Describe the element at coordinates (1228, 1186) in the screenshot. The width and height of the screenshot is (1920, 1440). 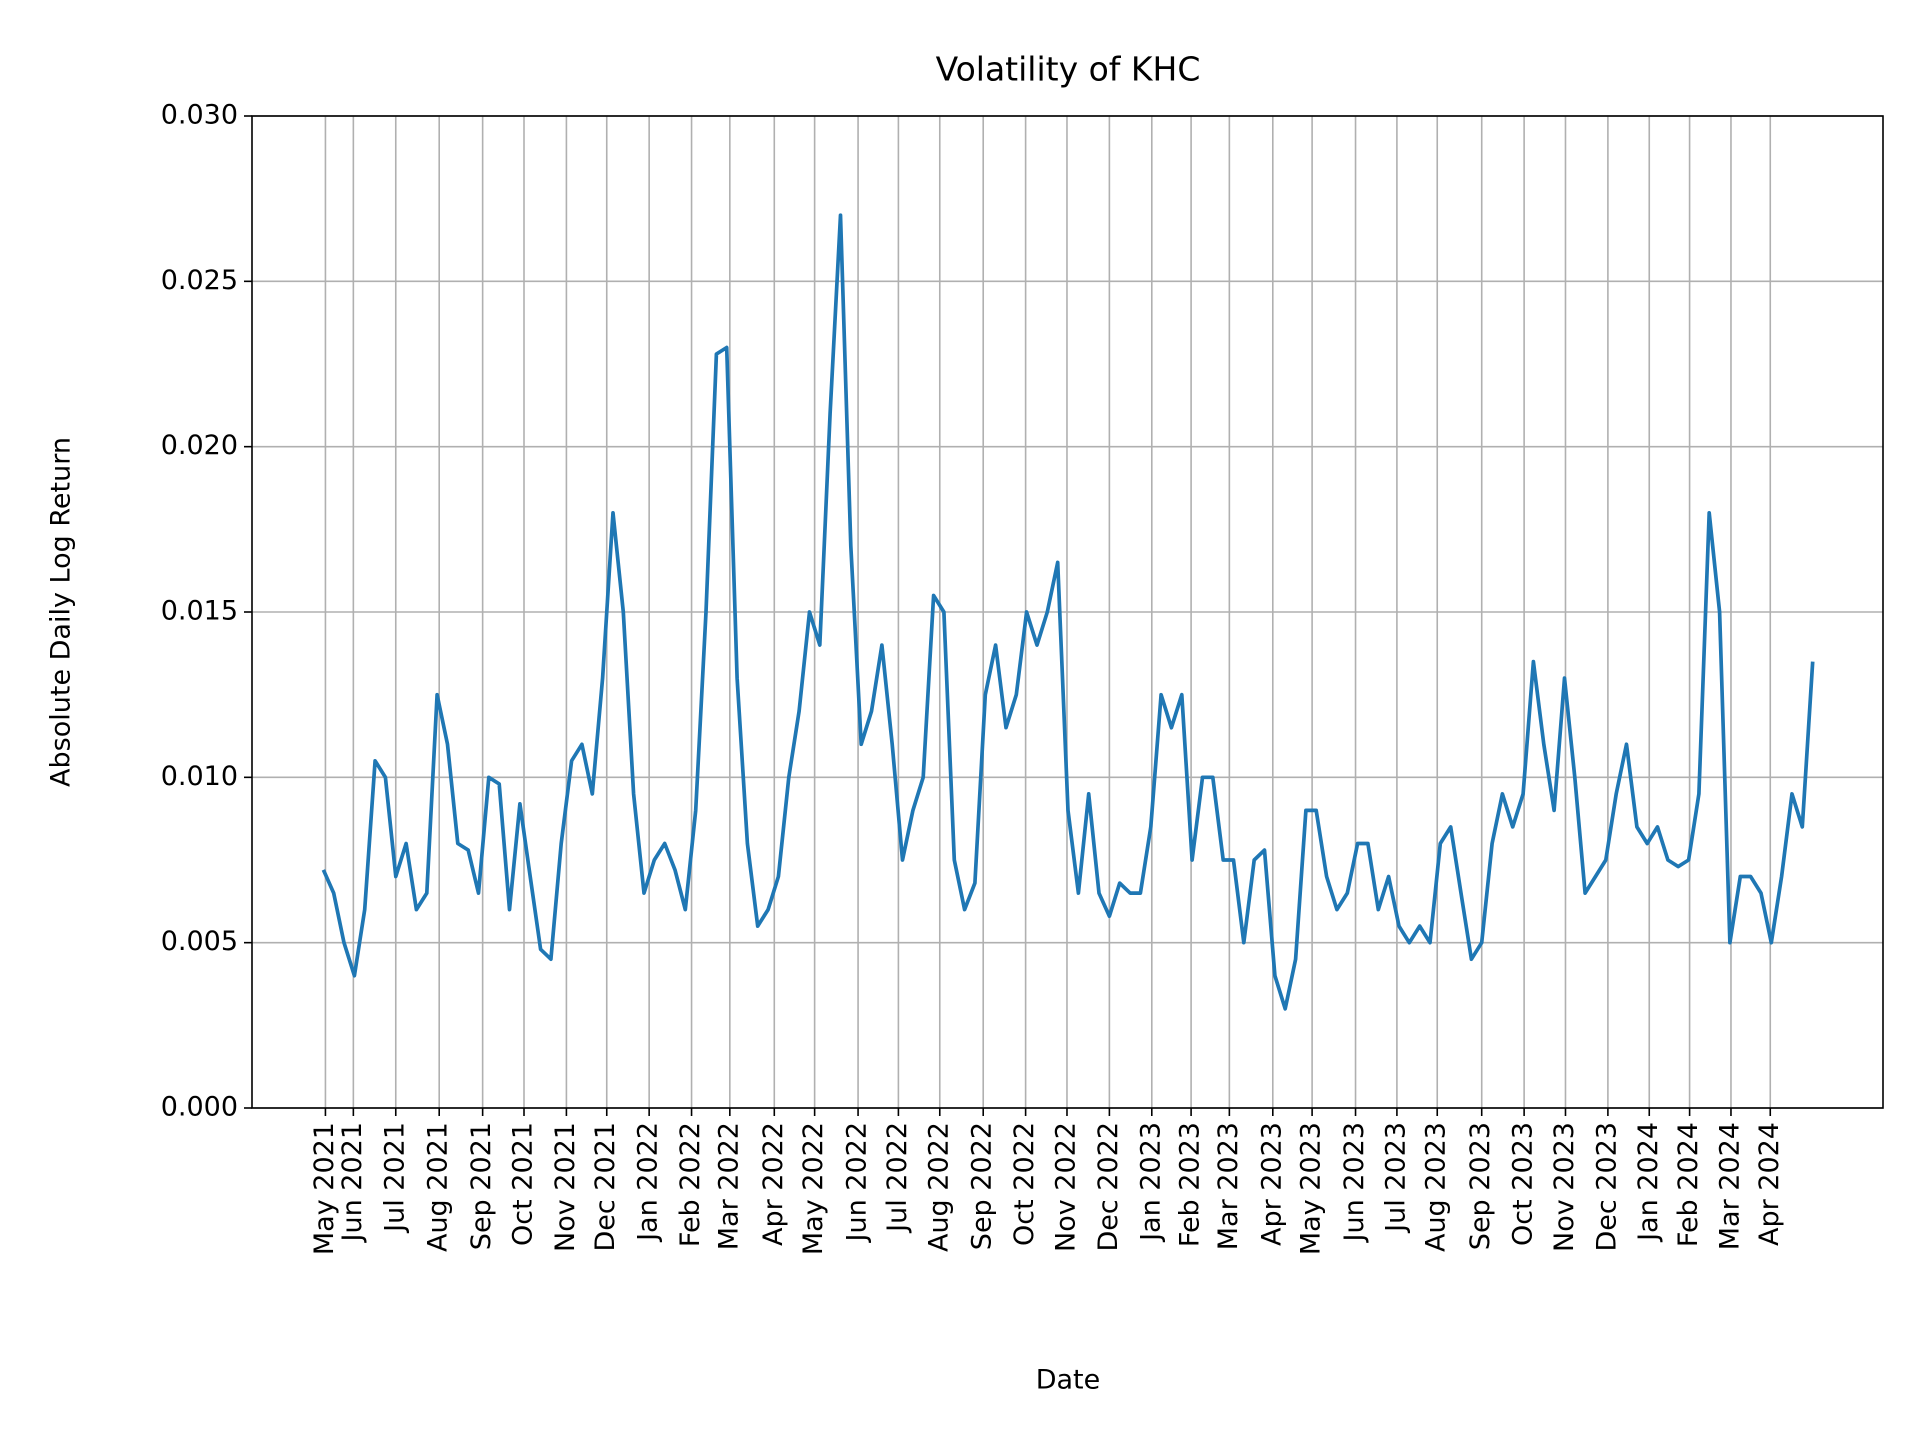
I see `x-tick-label: Mar 2023` at that location.